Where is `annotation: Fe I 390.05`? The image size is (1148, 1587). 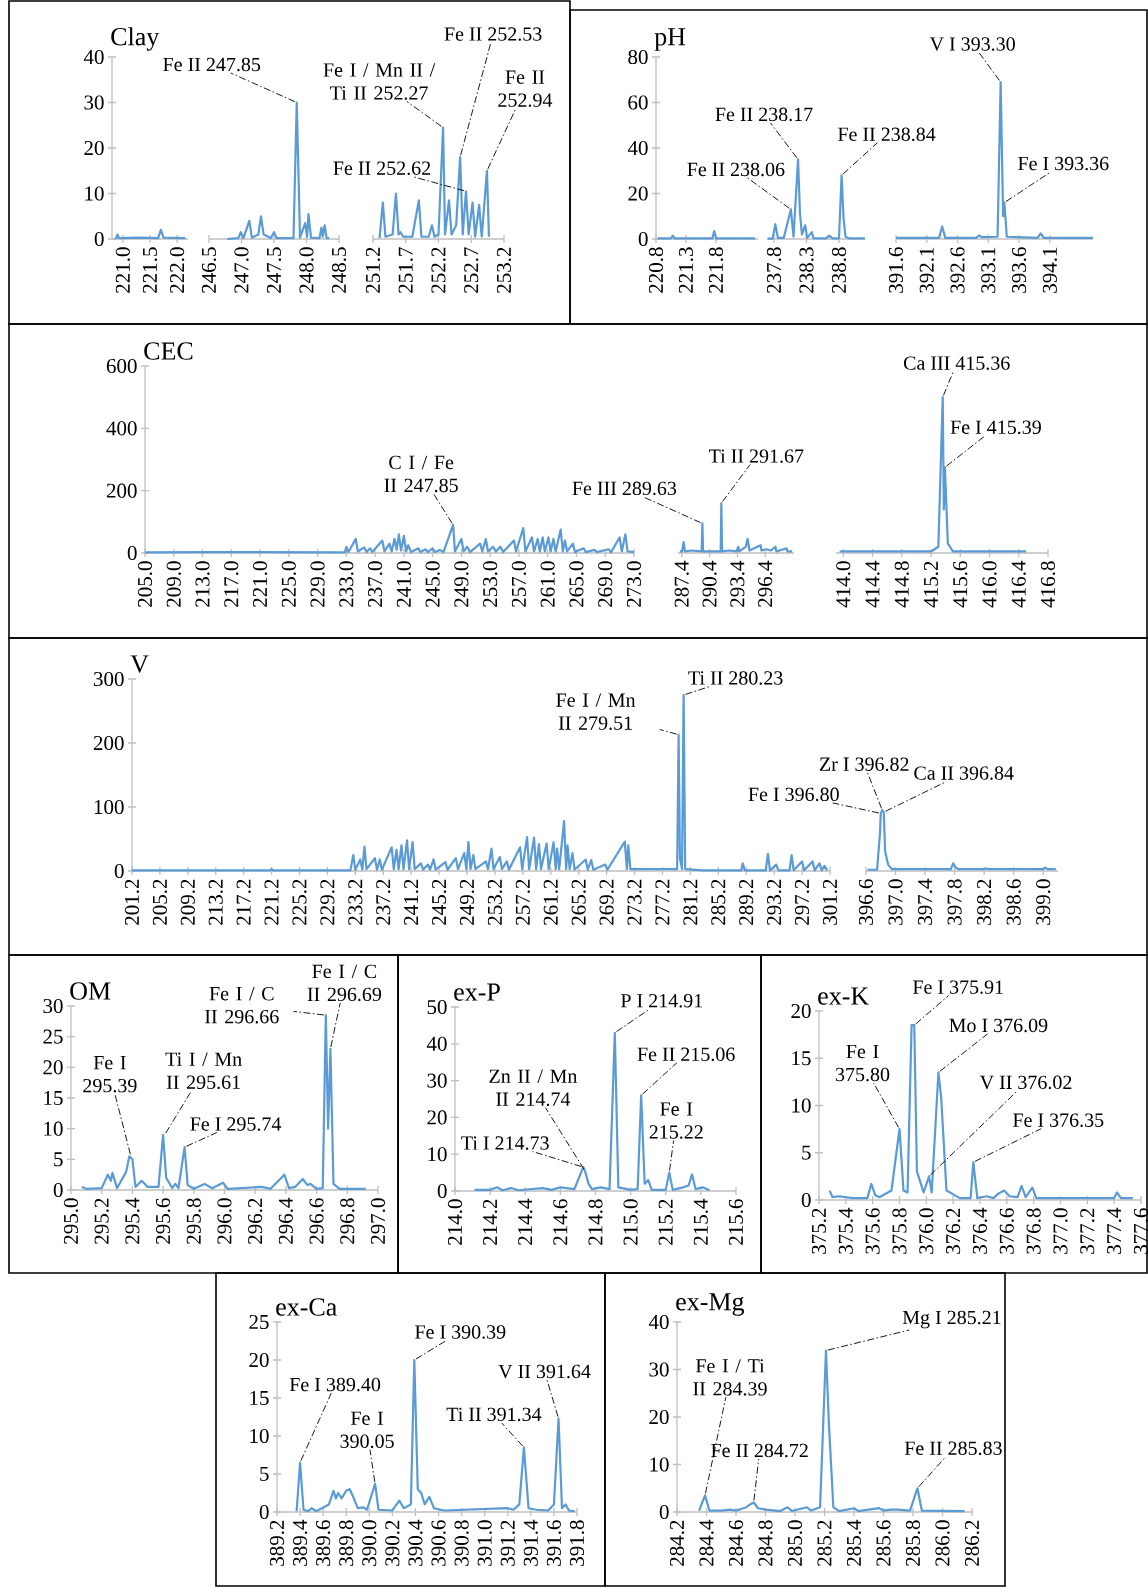 annotation: Fe I 390.05 is located at coordinates (367, 1430).